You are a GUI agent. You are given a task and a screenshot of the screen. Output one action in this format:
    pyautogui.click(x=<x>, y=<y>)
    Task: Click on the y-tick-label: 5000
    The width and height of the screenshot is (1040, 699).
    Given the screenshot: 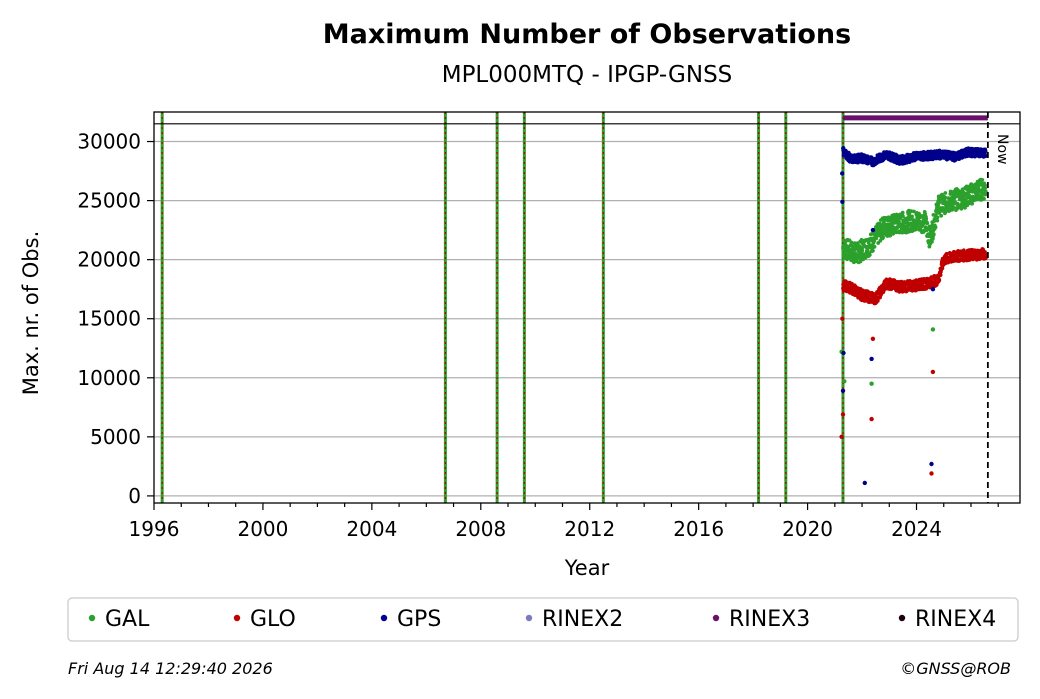 What is the action you would take?
    pyautogui.click(x=115, y=437)
    